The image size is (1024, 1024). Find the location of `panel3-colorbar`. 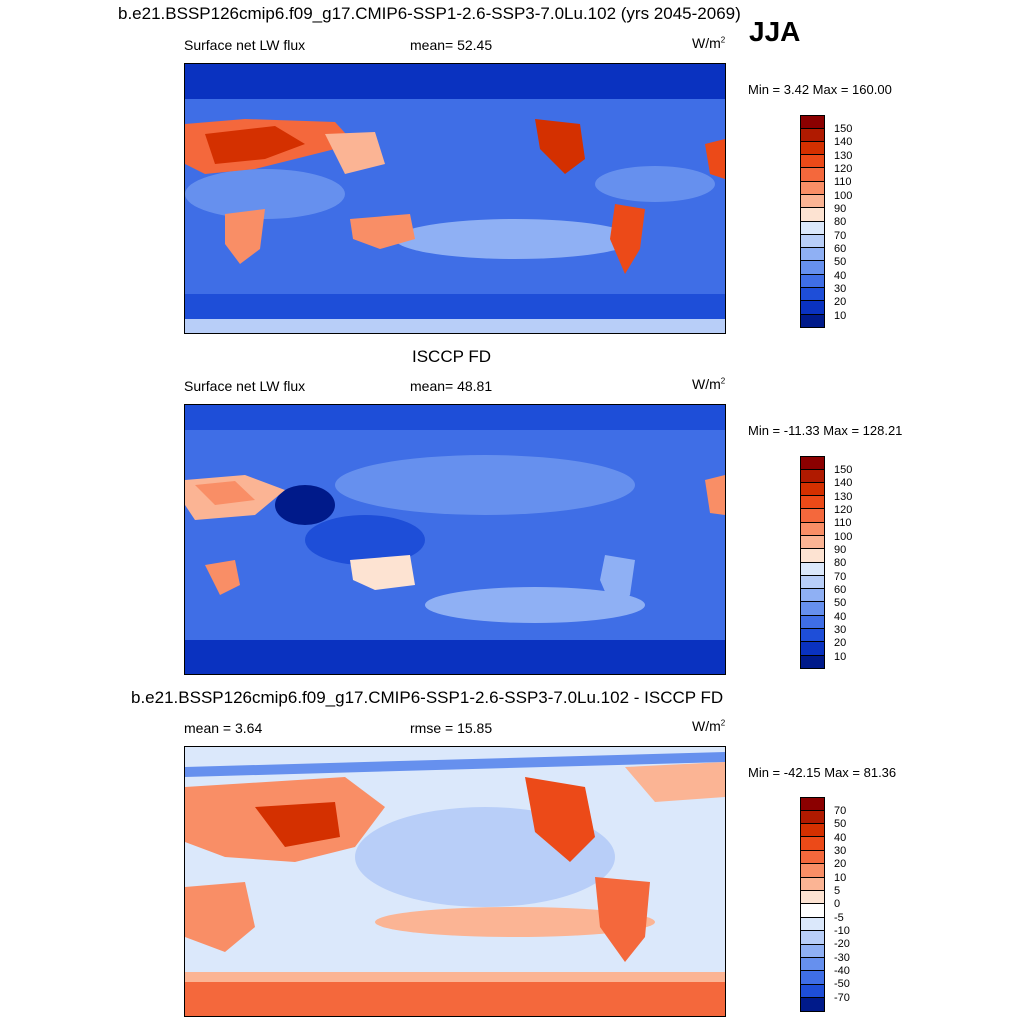

panel3-colorbar is located at coordinates (812, 904).